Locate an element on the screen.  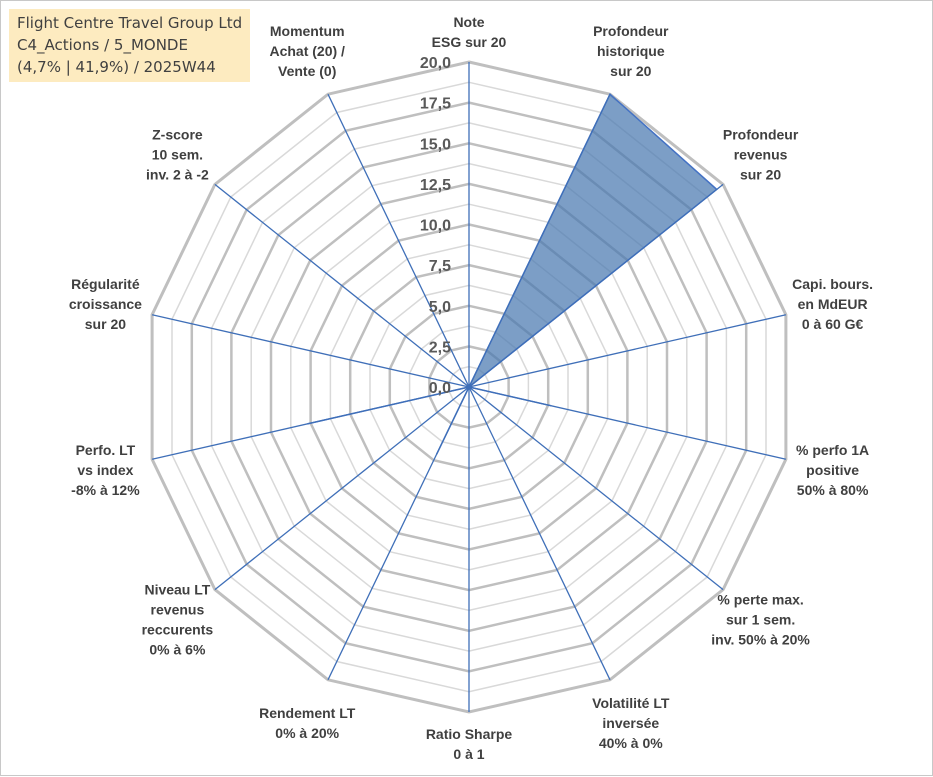
axis-label: Volatilité LT inversée 40% à 0% is located at coordinates (631, 723).